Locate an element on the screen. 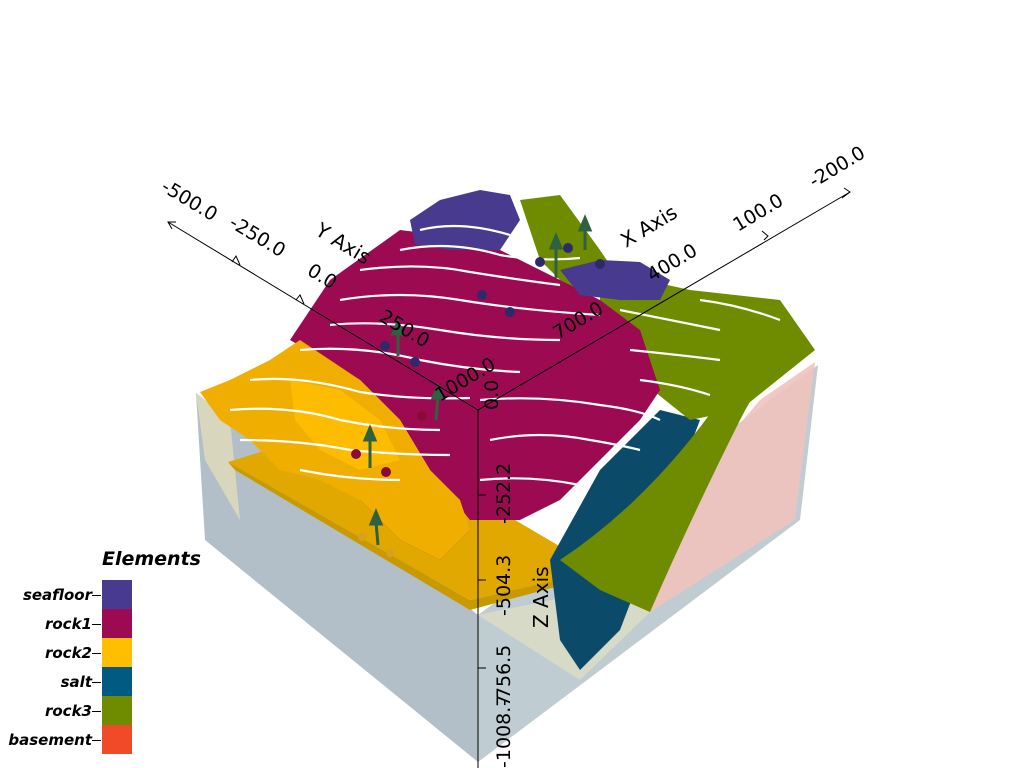  y-axis-line is located at coordinates (323, 316).